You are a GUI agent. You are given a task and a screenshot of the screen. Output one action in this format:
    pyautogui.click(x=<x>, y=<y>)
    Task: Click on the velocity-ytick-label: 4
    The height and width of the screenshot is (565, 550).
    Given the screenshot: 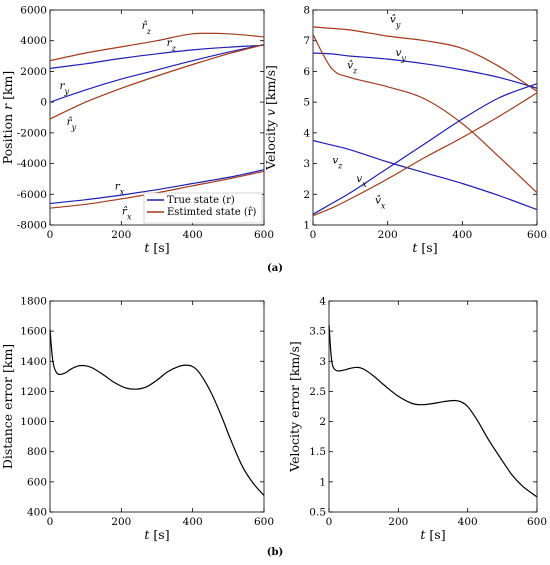 What is the action you would take?
    pyautogui.click(x=306, y=133)
    